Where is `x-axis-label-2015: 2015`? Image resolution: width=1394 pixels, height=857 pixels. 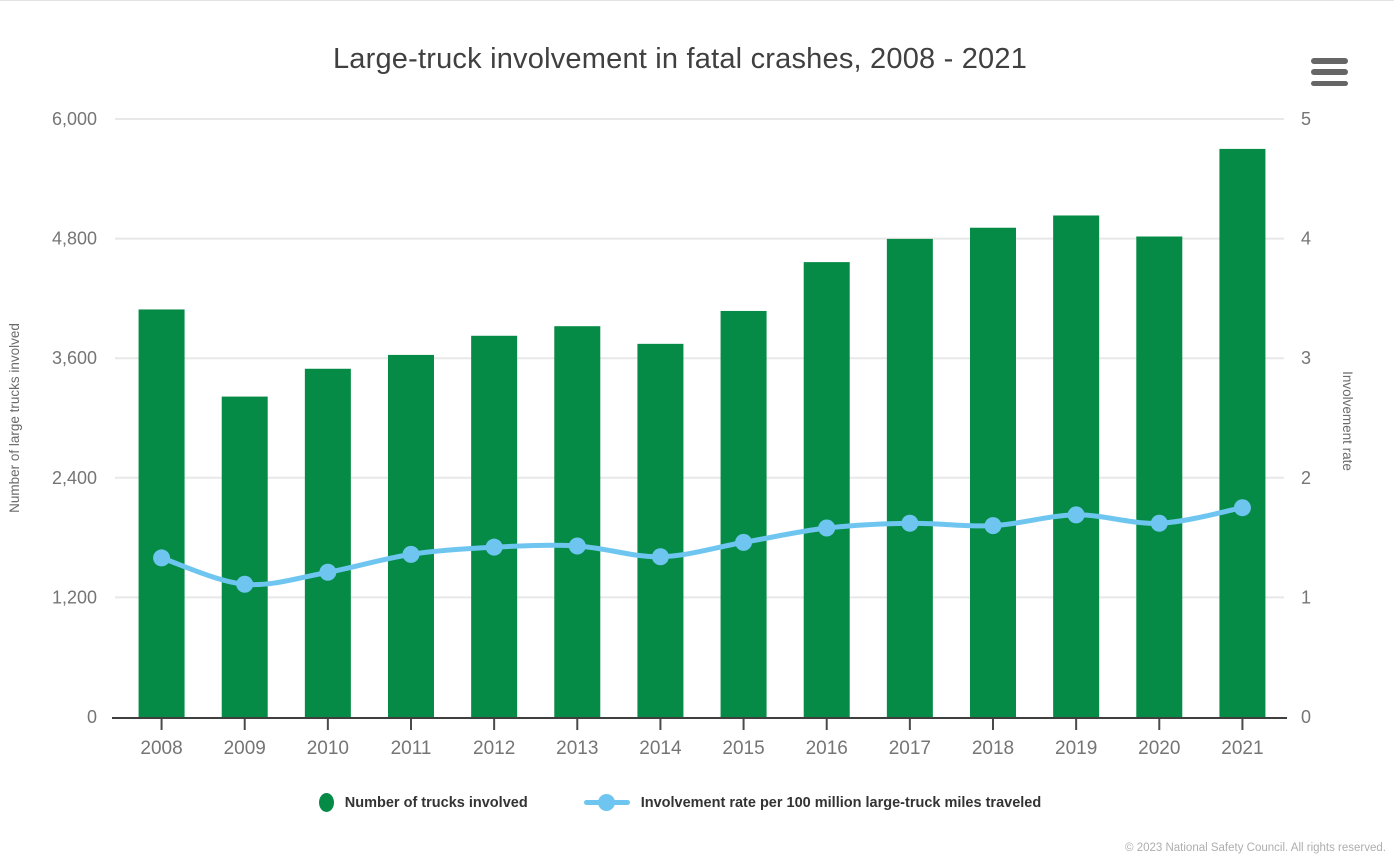
x-axis-label-2015: 2015 is located at coordinates (743, 748).